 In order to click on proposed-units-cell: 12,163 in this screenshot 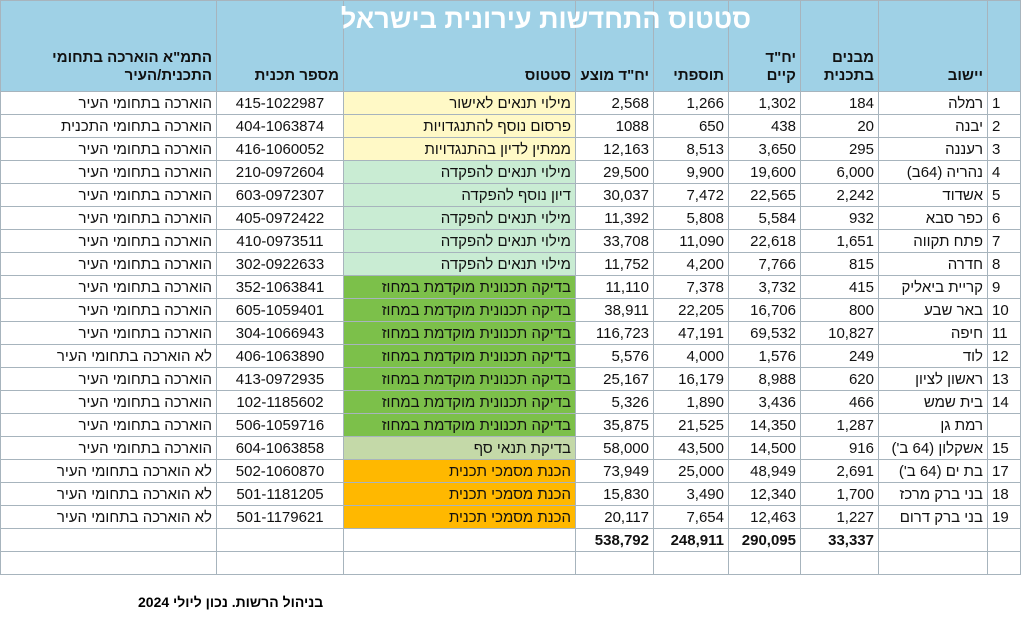, I will do `click(614, 149)`.